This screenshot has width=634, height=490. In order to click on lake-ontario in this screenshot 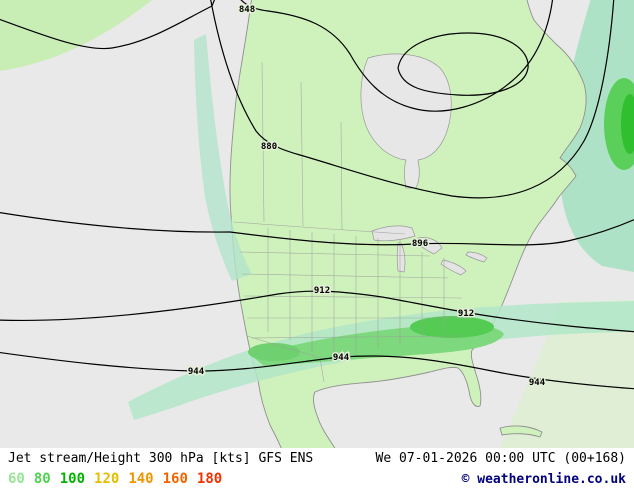, I will do `click(476, 257)`.